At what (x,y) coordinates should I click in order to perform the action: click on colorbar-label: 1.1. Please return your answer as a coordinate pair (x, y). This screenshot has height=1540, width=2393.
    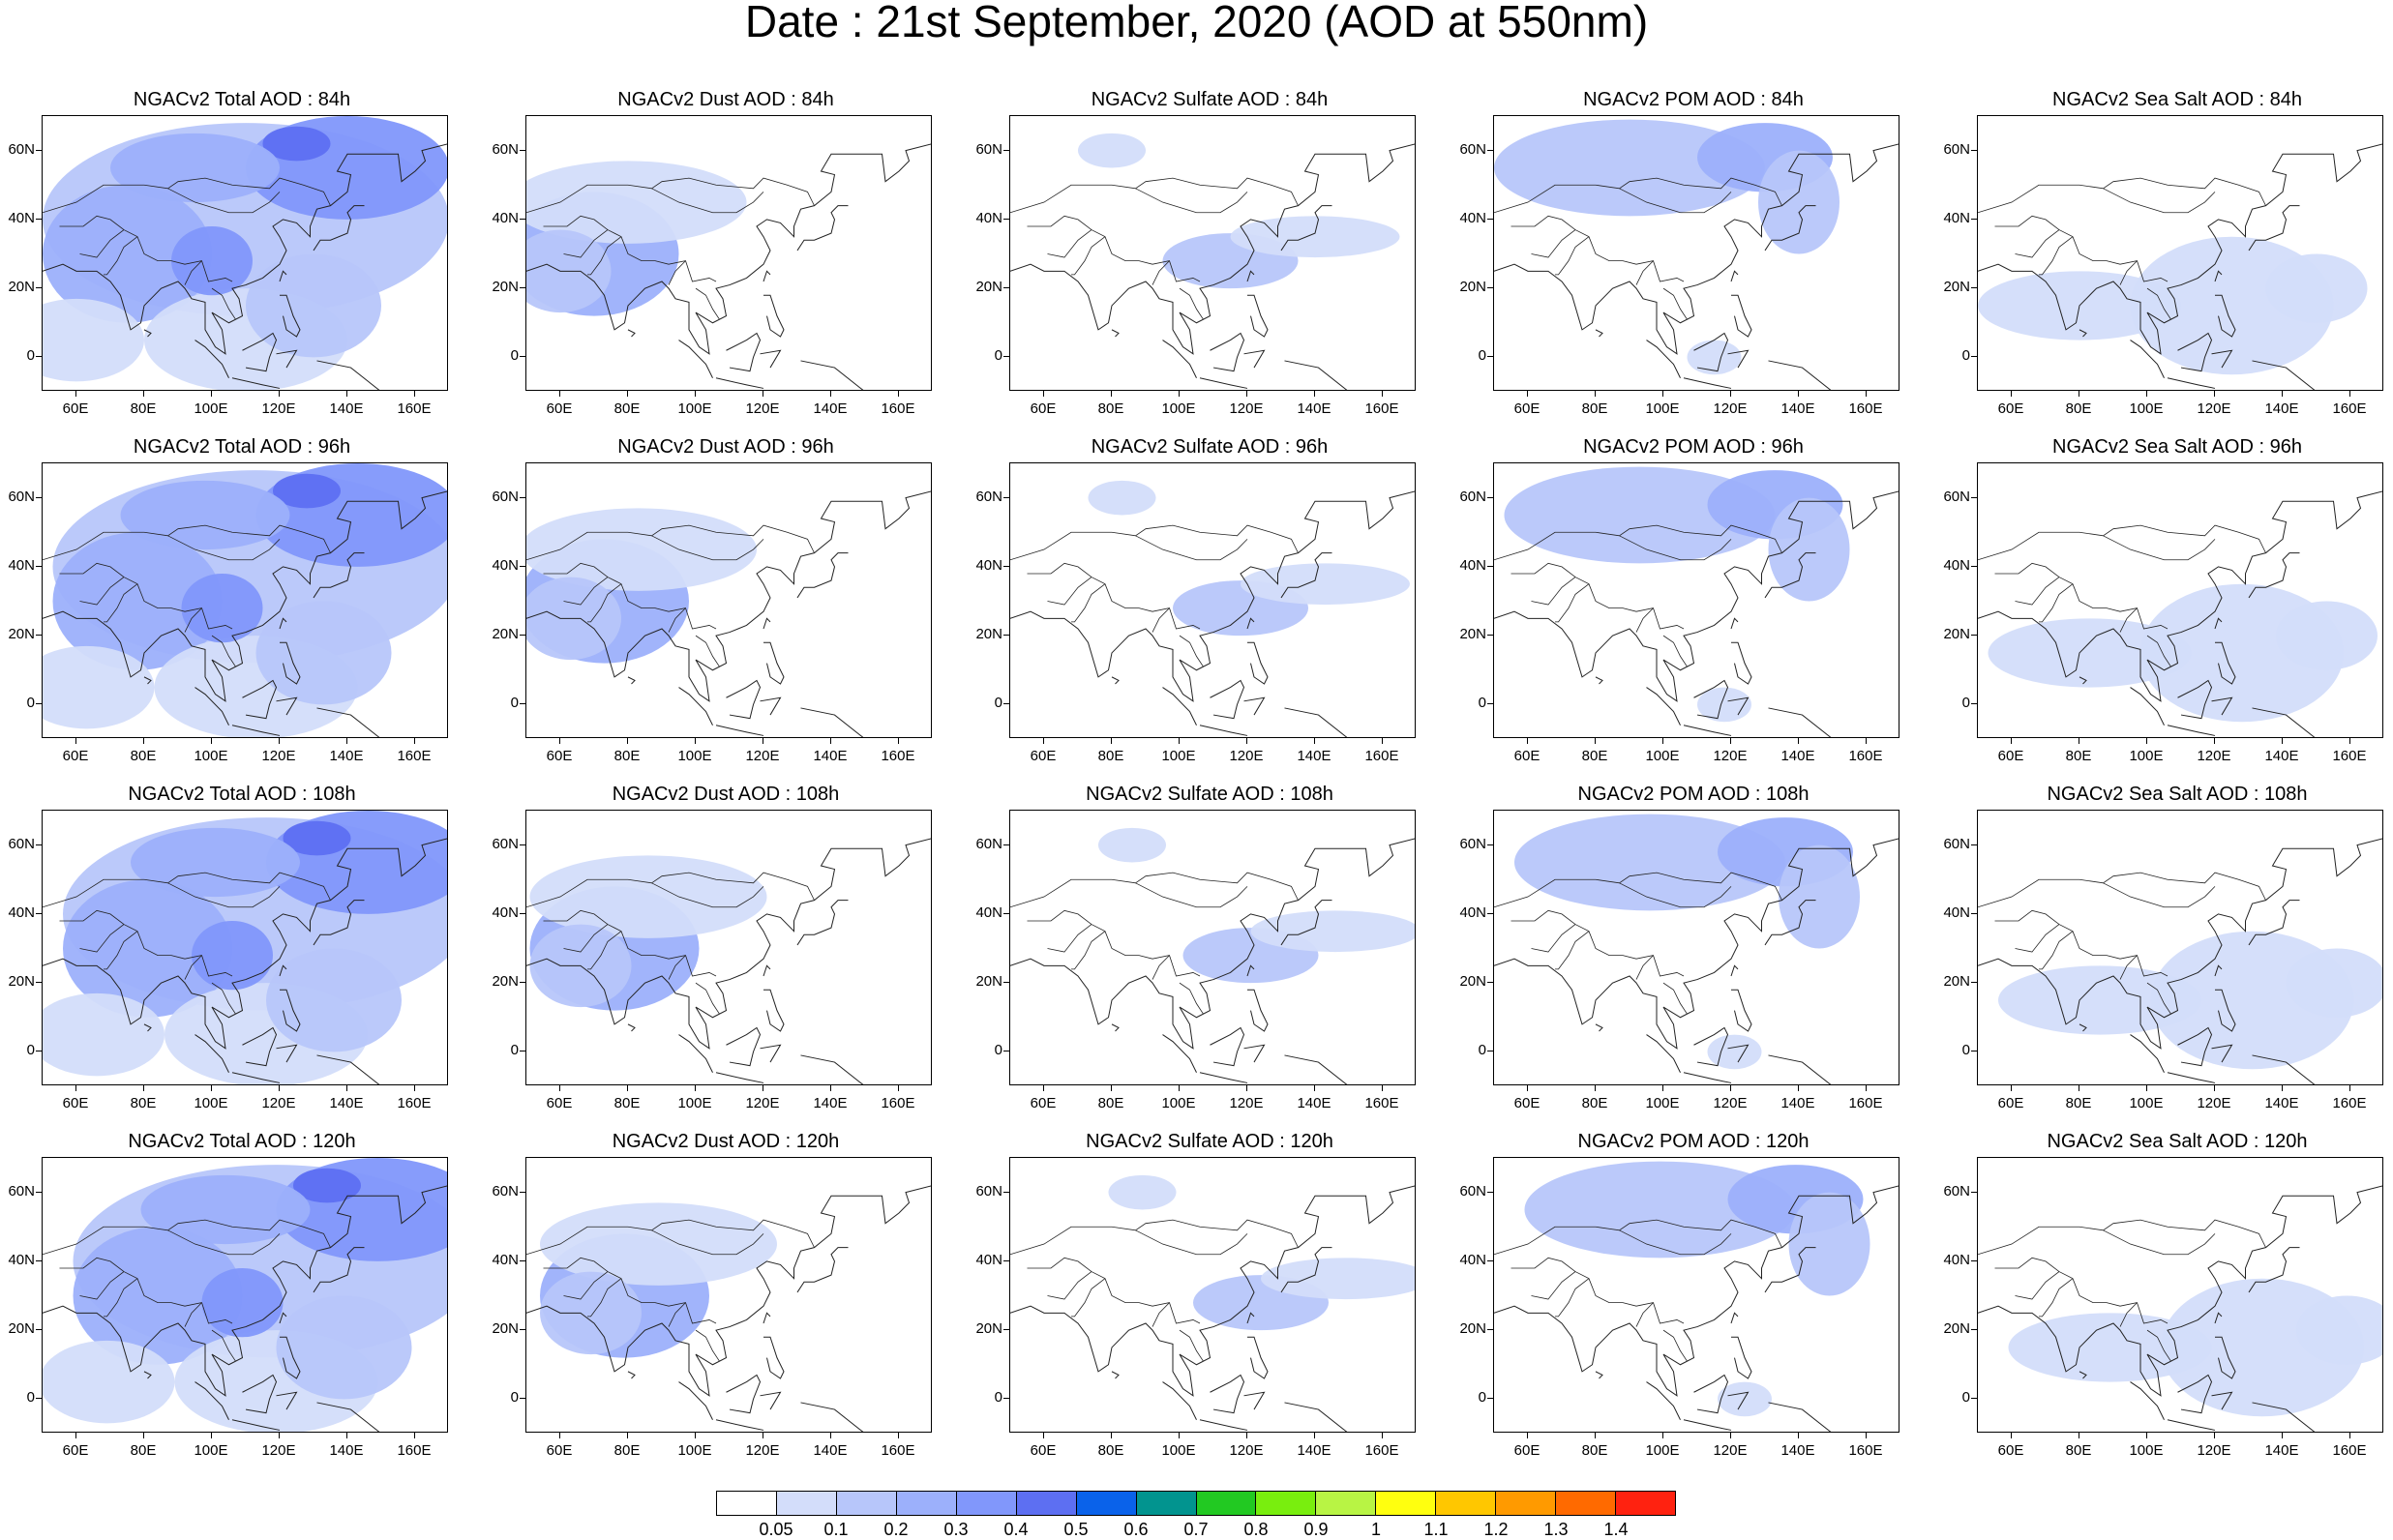
    Looking at the image, I should click on (1436, 1529).